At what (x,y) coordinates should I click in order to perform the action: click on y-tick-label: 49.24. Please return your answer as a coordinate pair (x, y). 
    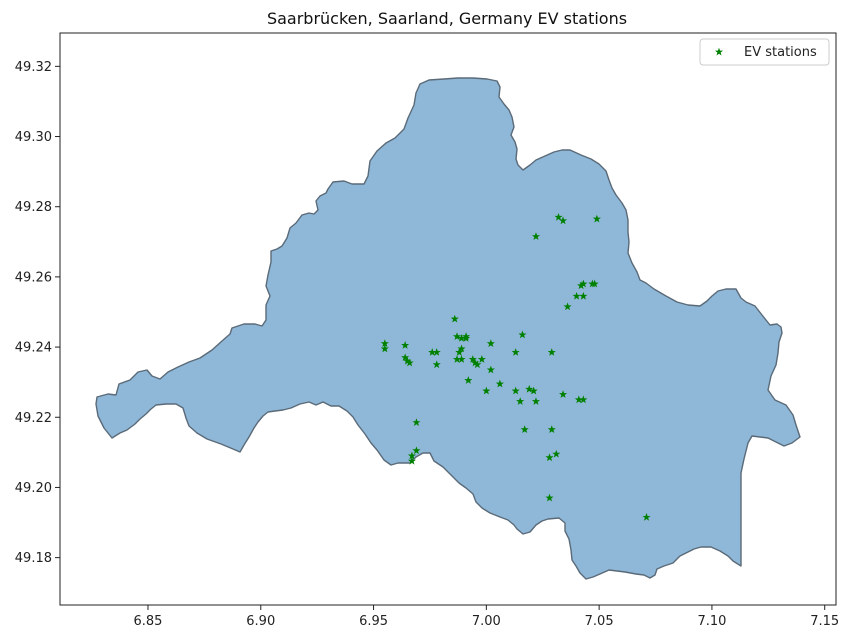
    Looking at the image, I should click on (33, 348).